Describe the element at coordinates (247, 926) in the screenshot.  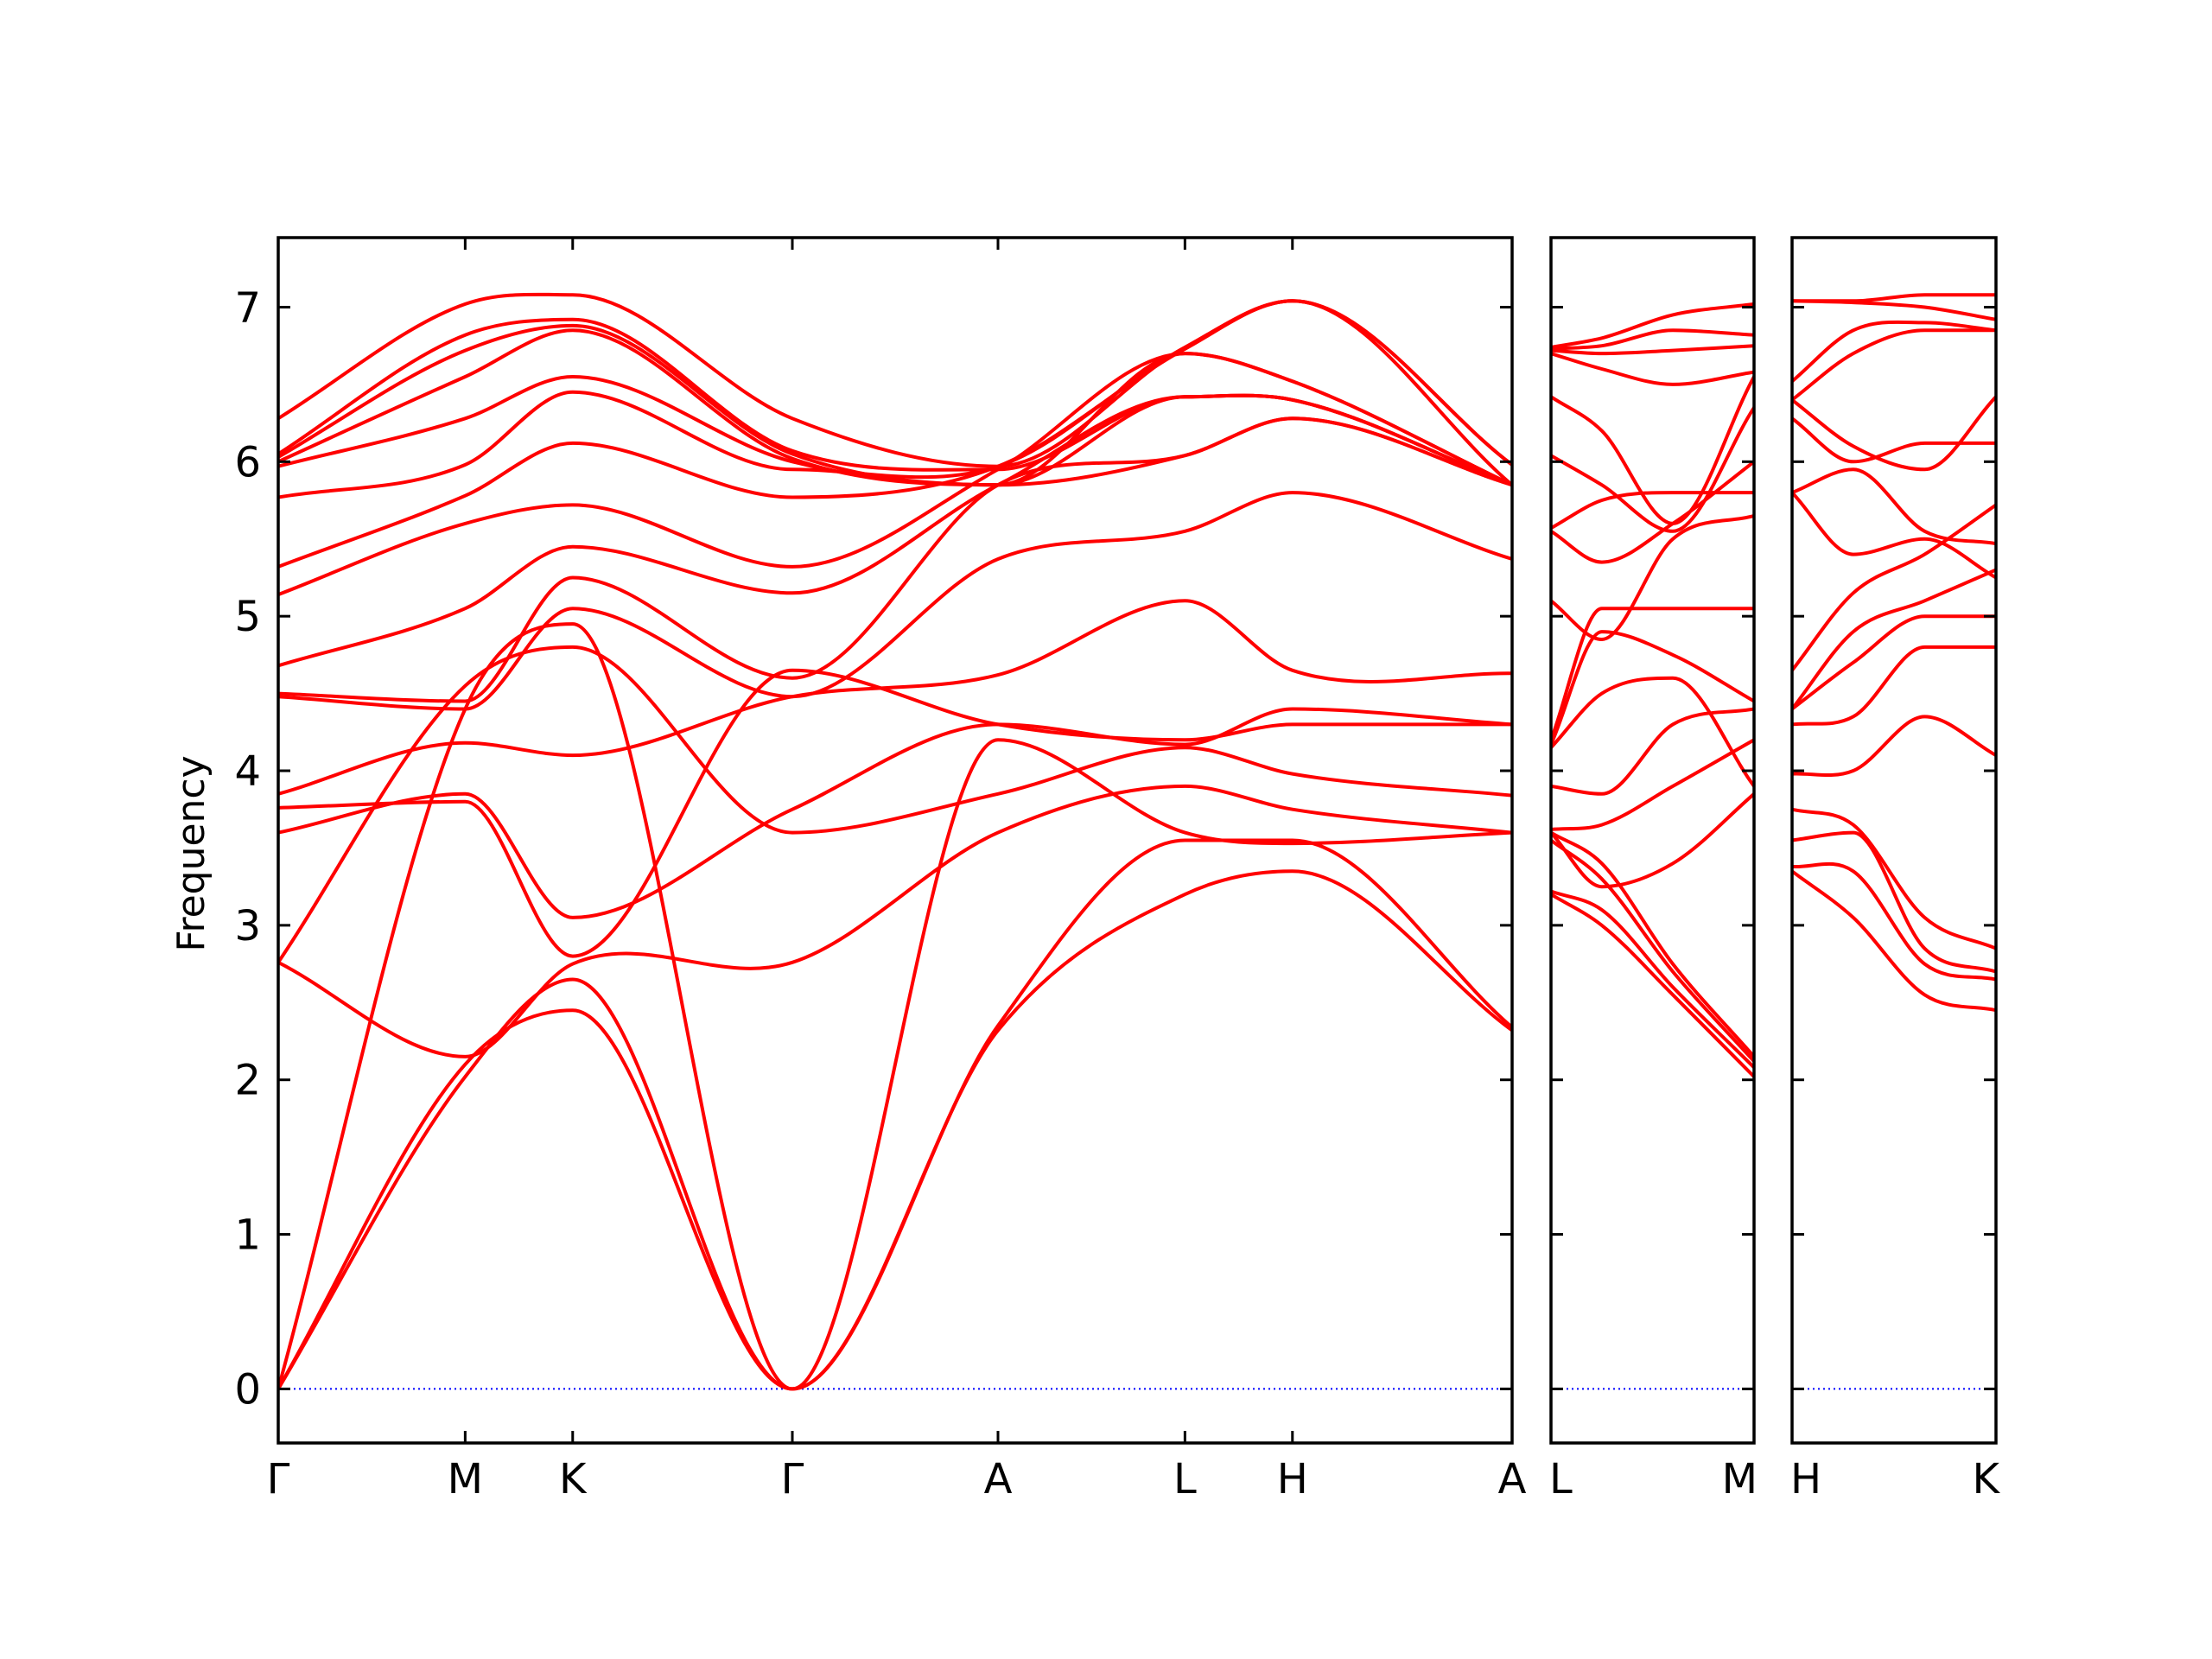
I see `y-tick-label: 3` at that location.